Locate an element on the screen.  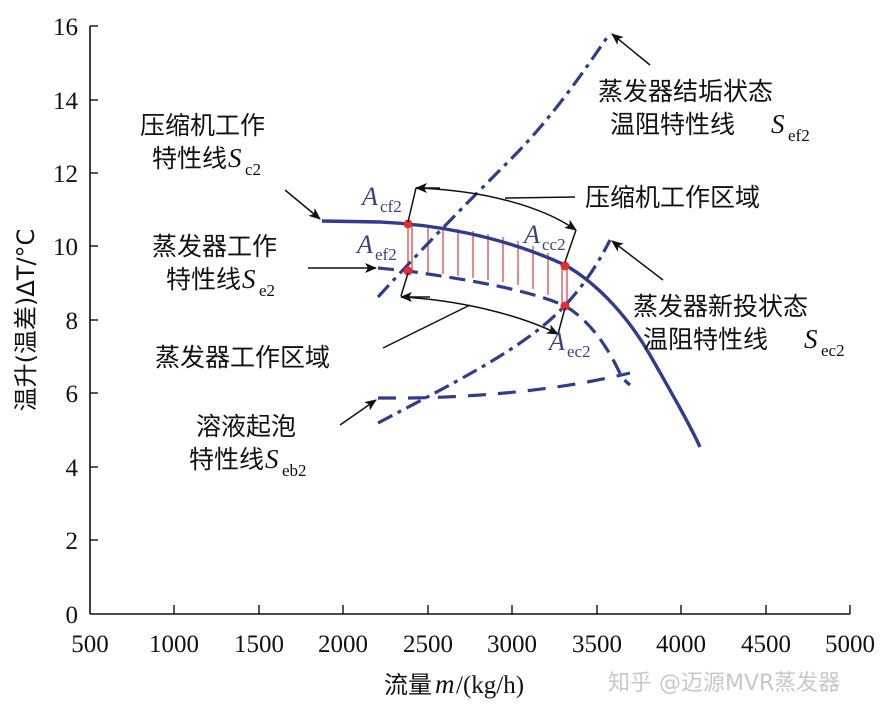
curve-s-ec2 is located at coordinates (494, 332).